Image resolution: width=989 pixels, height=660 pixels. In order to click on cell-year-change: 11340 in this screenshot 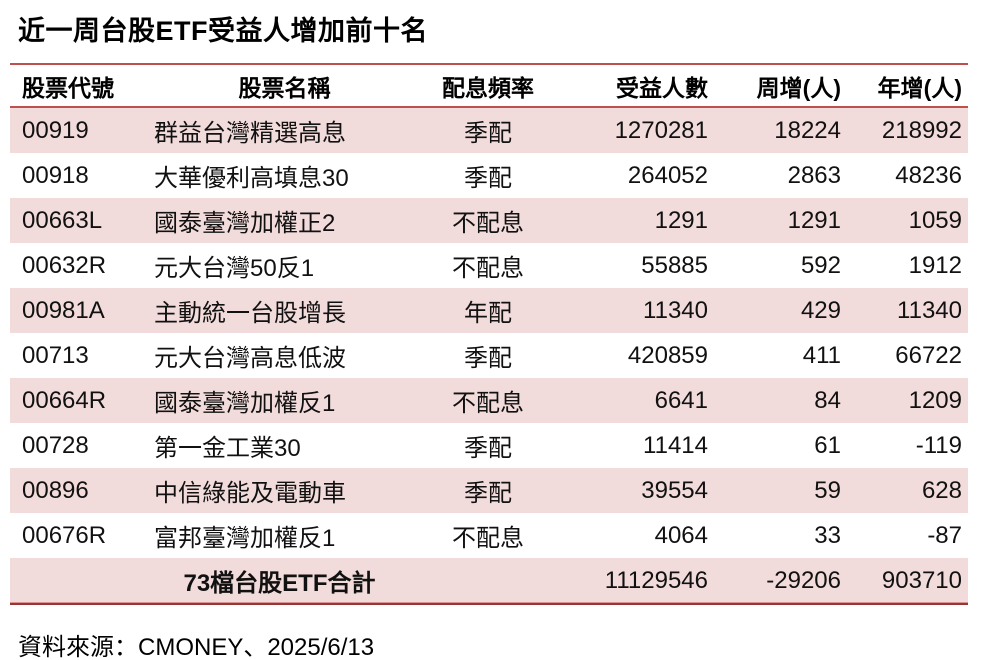, I will do `click(929, 310)`.